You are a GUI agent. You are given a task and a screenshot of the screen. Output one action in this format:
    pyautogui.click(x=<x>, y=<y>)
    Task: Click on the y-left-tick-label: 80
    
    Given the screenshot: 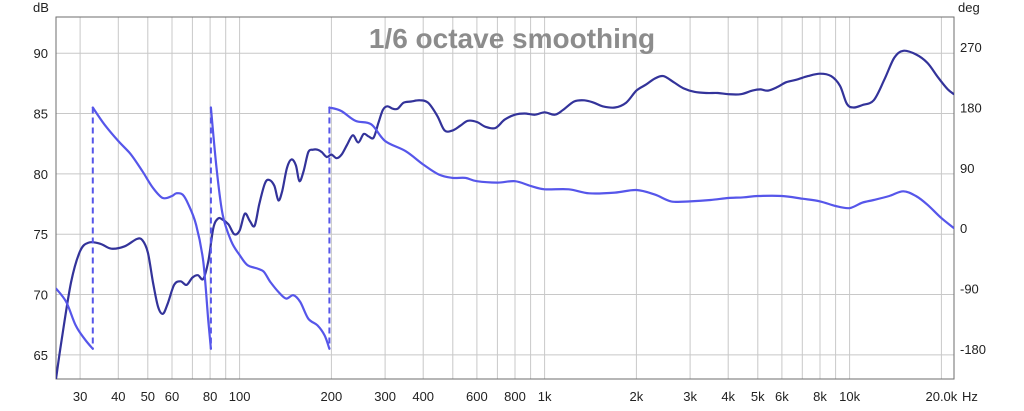 What is the action you would take?
    pyautogui.click(x=41, y=174)
    